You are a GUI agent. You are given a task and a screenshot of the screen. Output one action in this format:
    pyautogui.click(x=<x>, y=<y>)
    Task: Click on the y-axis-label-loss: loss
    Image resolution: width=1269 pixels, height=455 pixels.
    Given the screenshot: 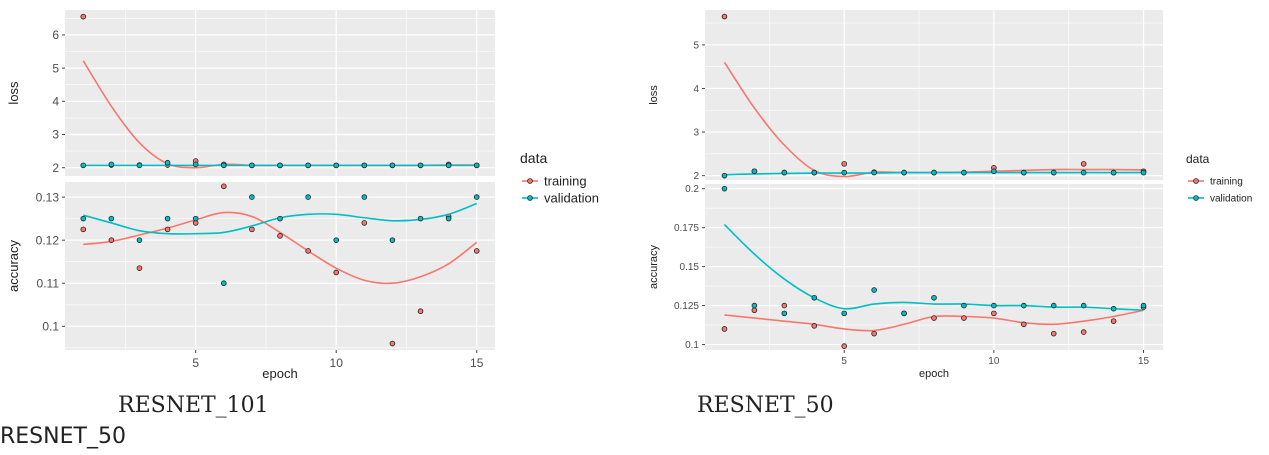 What is the action you would take?
    pyautogui.click(x=13, y=93)
    